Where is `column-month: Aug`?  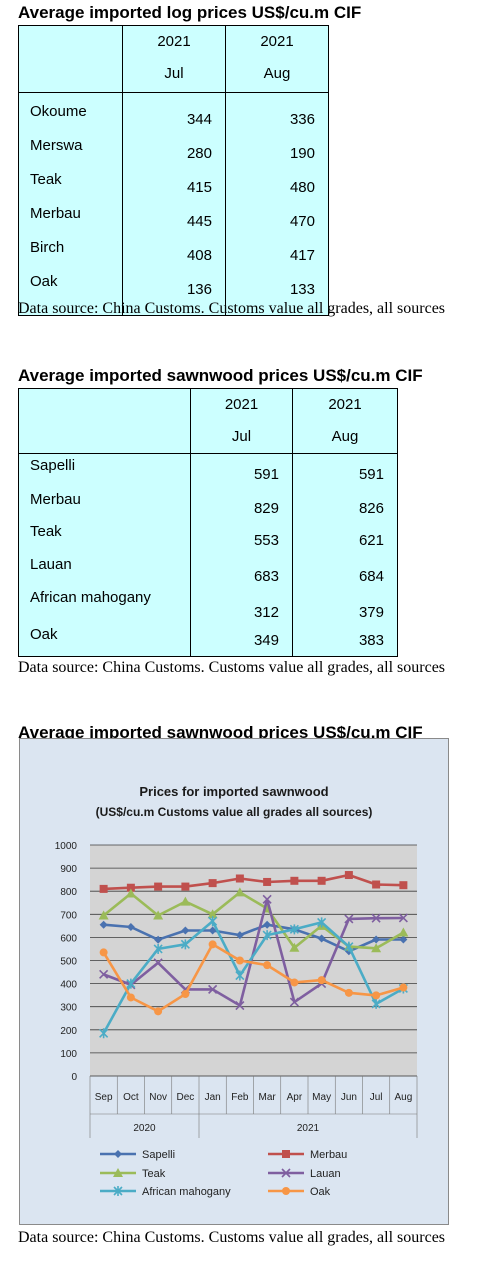
column-month: Aug is located at coordinates (345, 436).